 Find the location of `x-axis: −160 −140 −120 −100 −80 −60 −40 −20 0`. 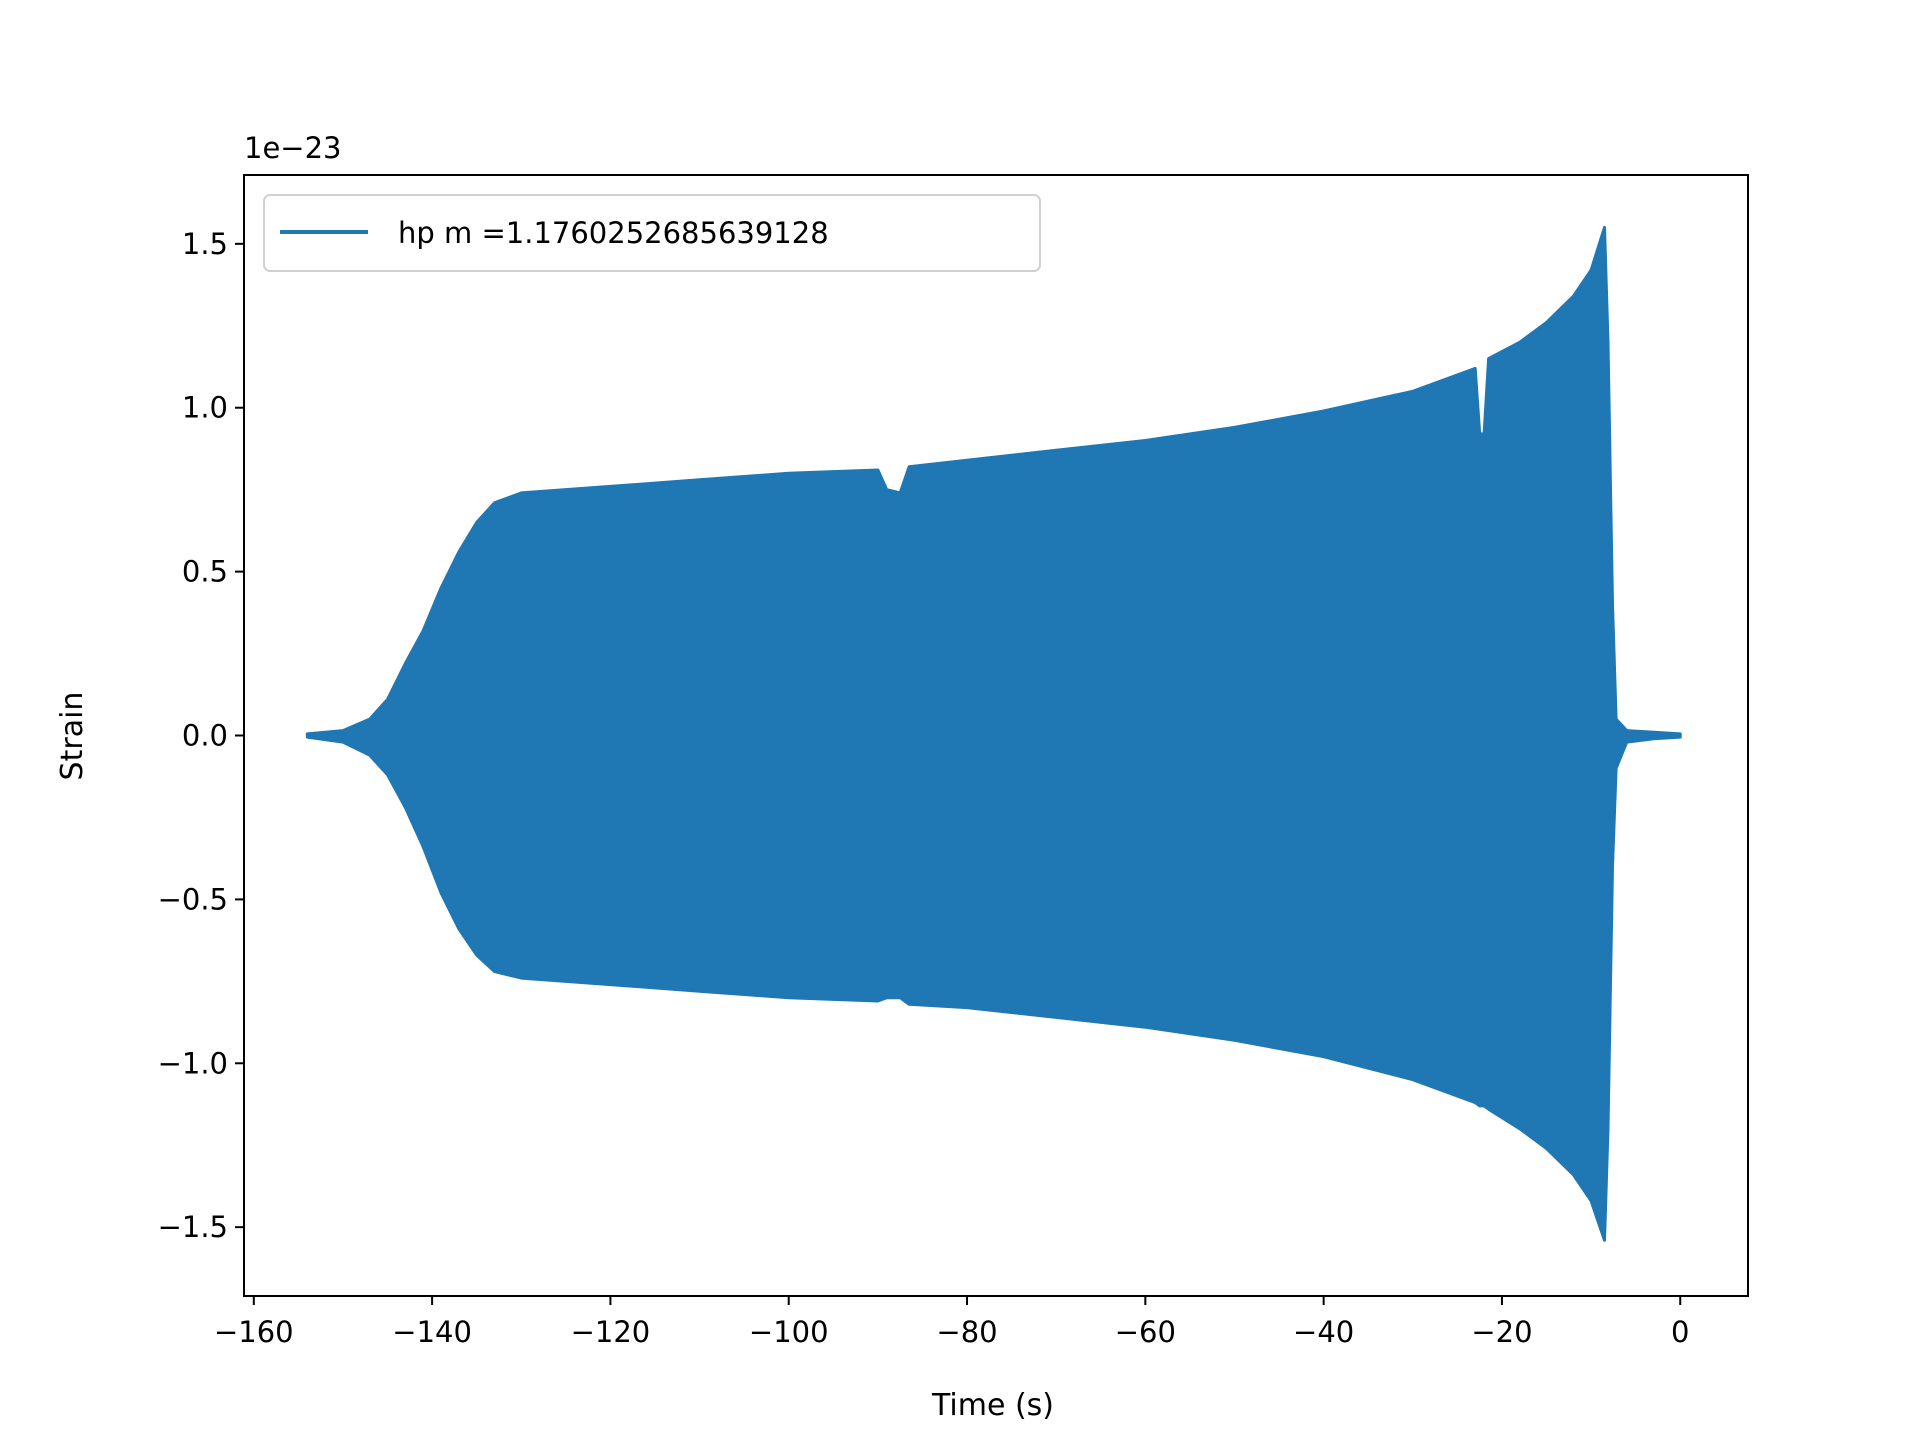

x-axis: −160 −140 −120 −100 −80 −60 −40 −20 0 is located at coordinates (951, 1322).